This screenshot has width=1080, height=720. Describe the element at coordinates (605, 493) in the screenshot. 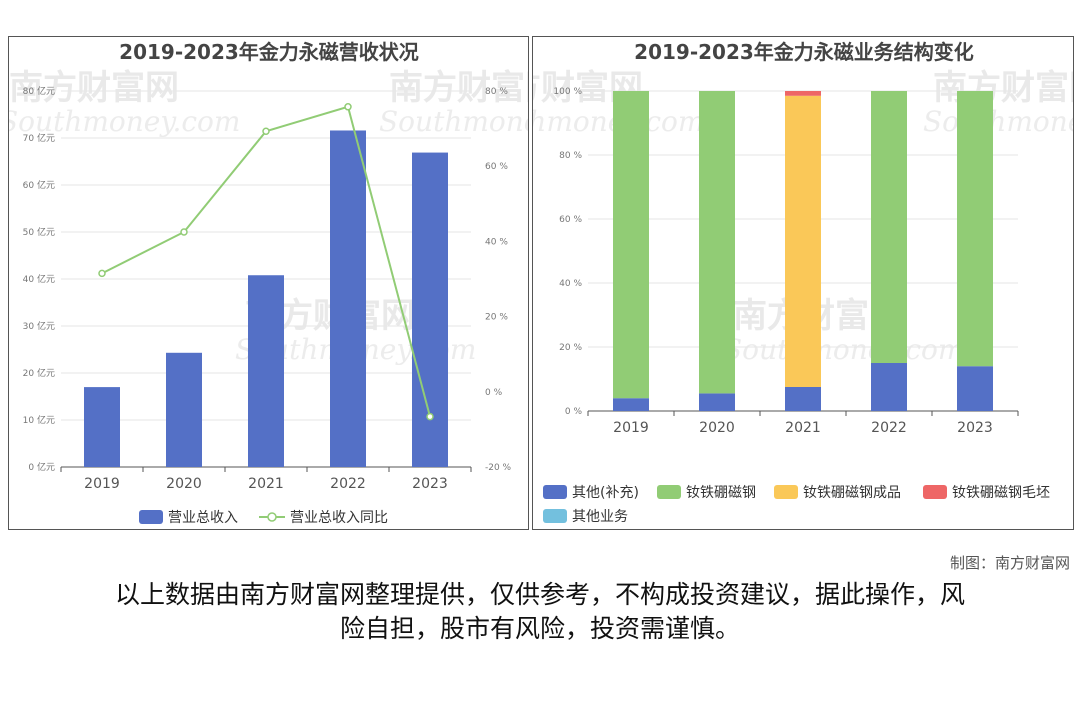

I see `legend-label: 其他(补充)` at that location.